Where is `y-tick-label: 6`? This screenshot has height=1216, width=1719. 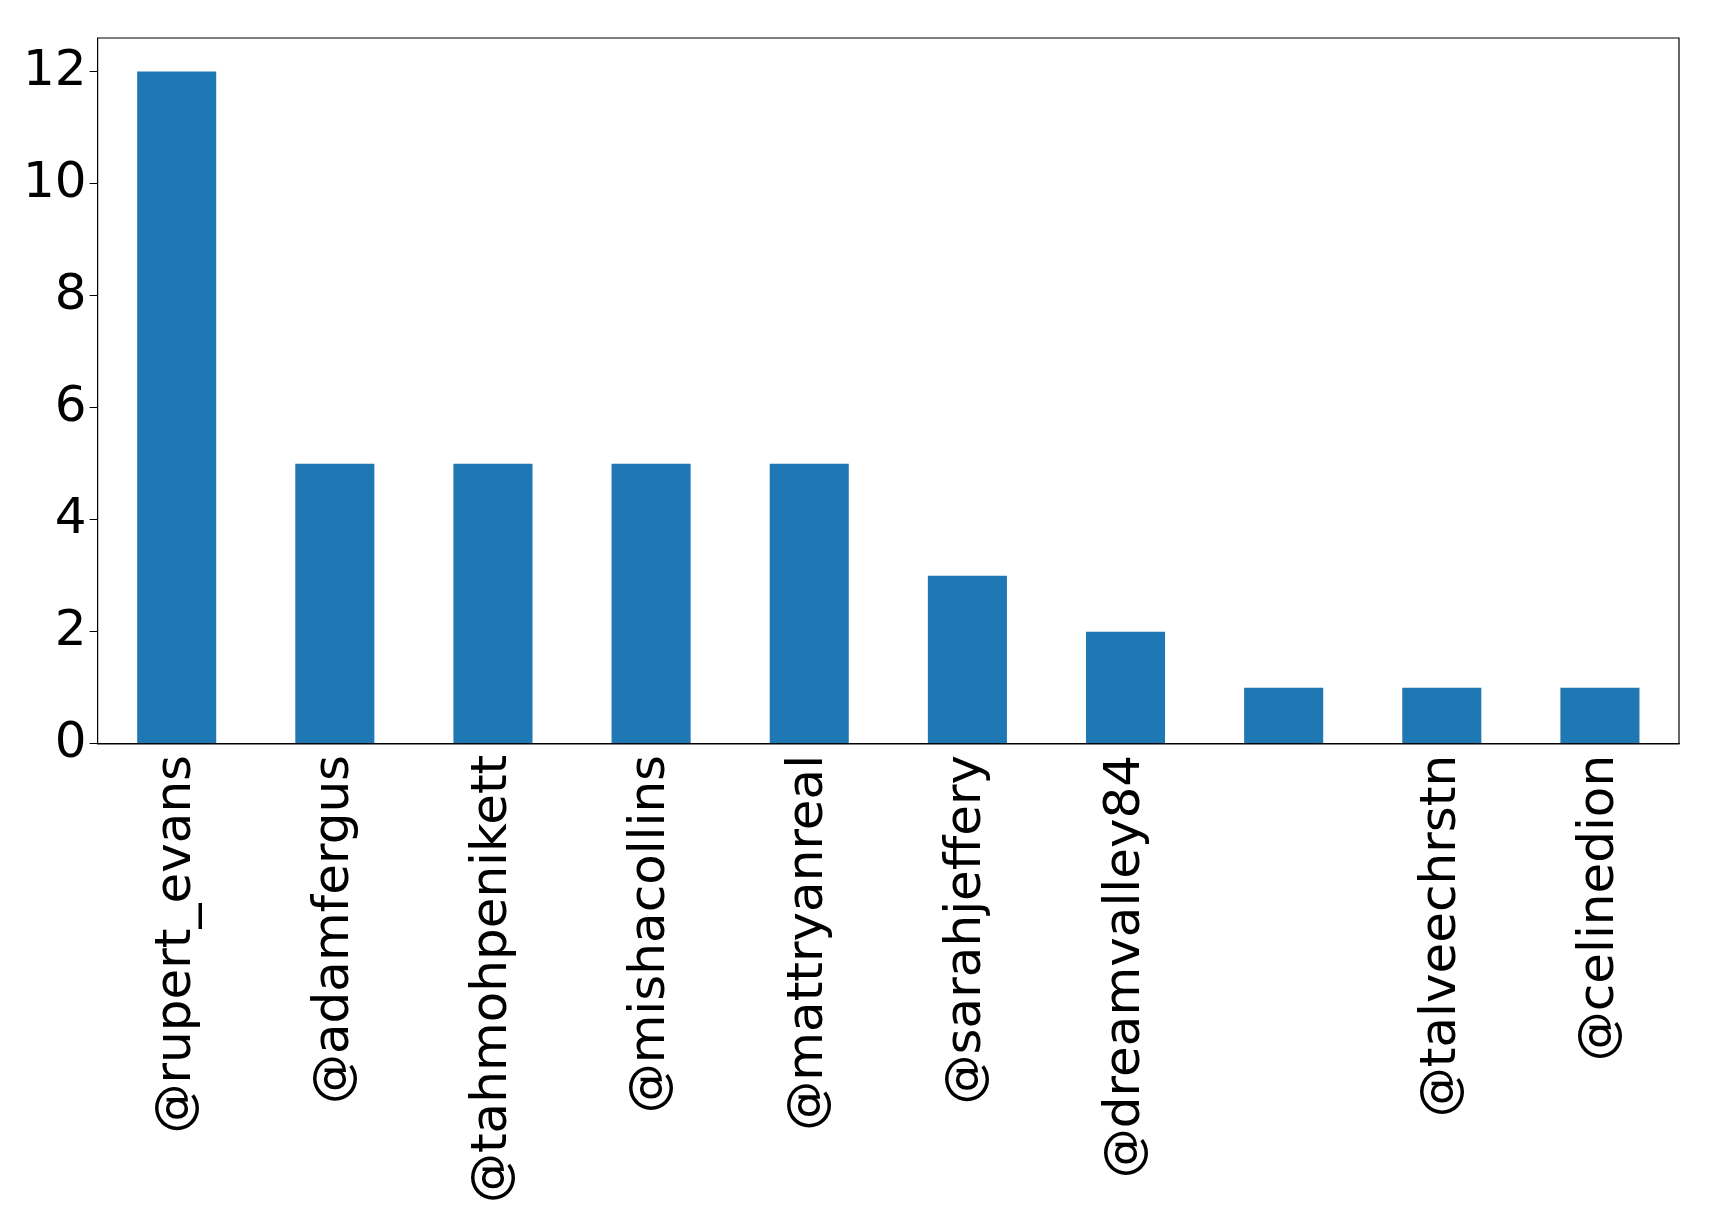 y-tick-label: 6 is located at coordinates (70, 403).